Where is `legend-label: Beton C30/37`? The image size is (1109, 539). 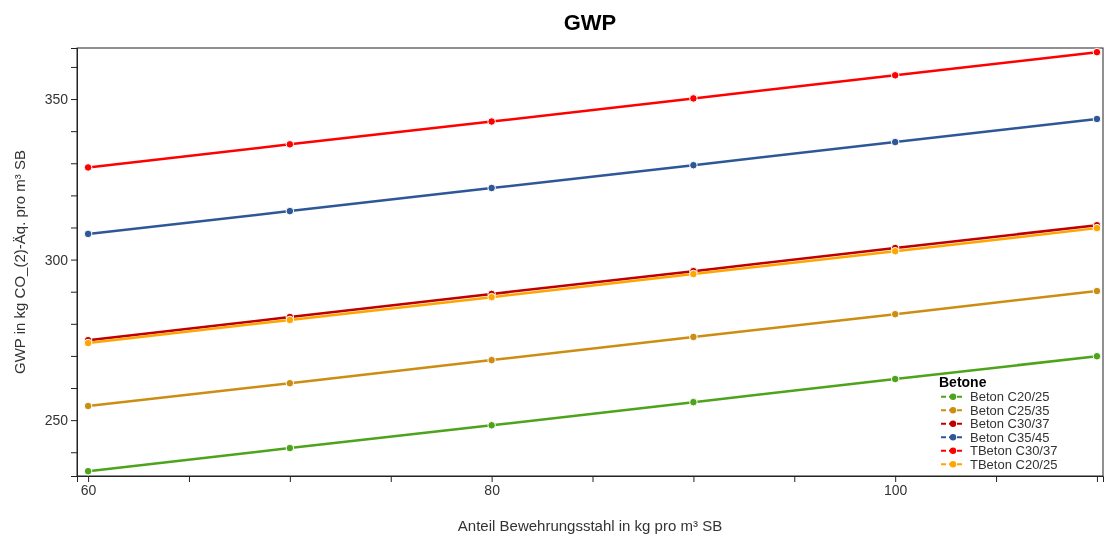 legend-label: Beton C30/37 is located at coordinates (1010, 424).